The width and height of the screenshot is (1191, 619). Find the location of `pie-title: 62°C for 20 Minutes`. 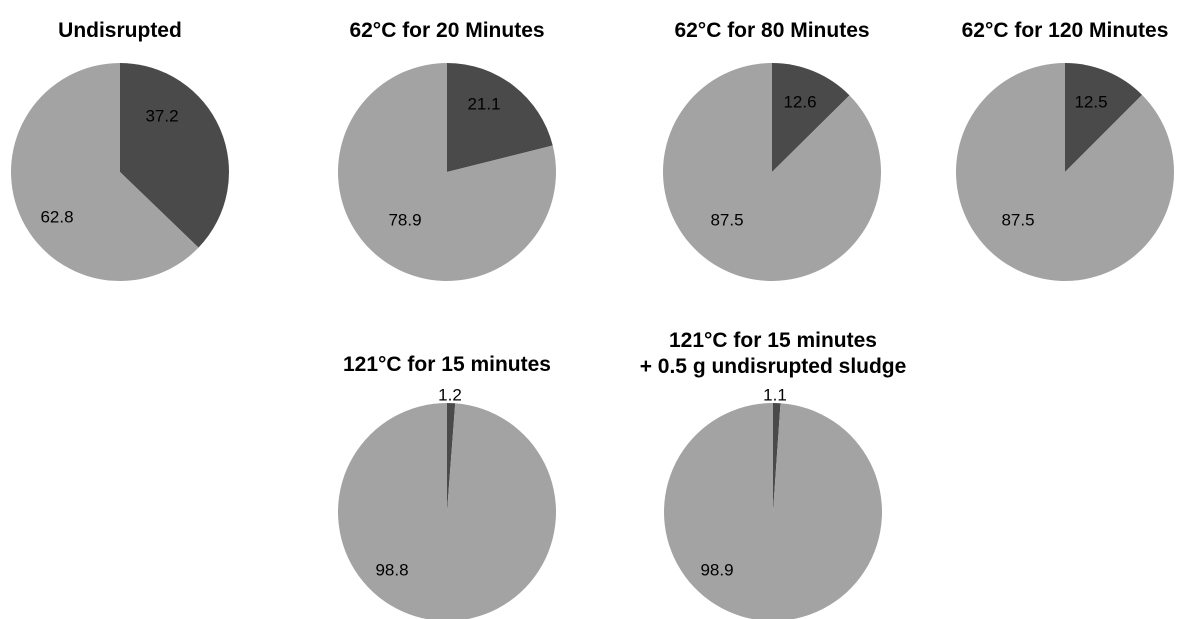

pie-title: 62°C for 20 Minutes is located at coordinates (446, 30).